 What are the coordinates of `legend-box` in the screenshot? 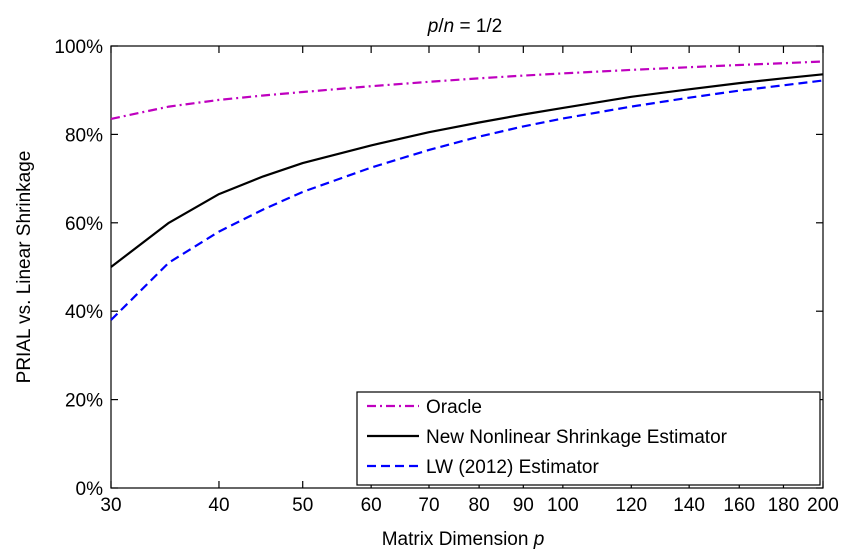 It's located at (588, 438).